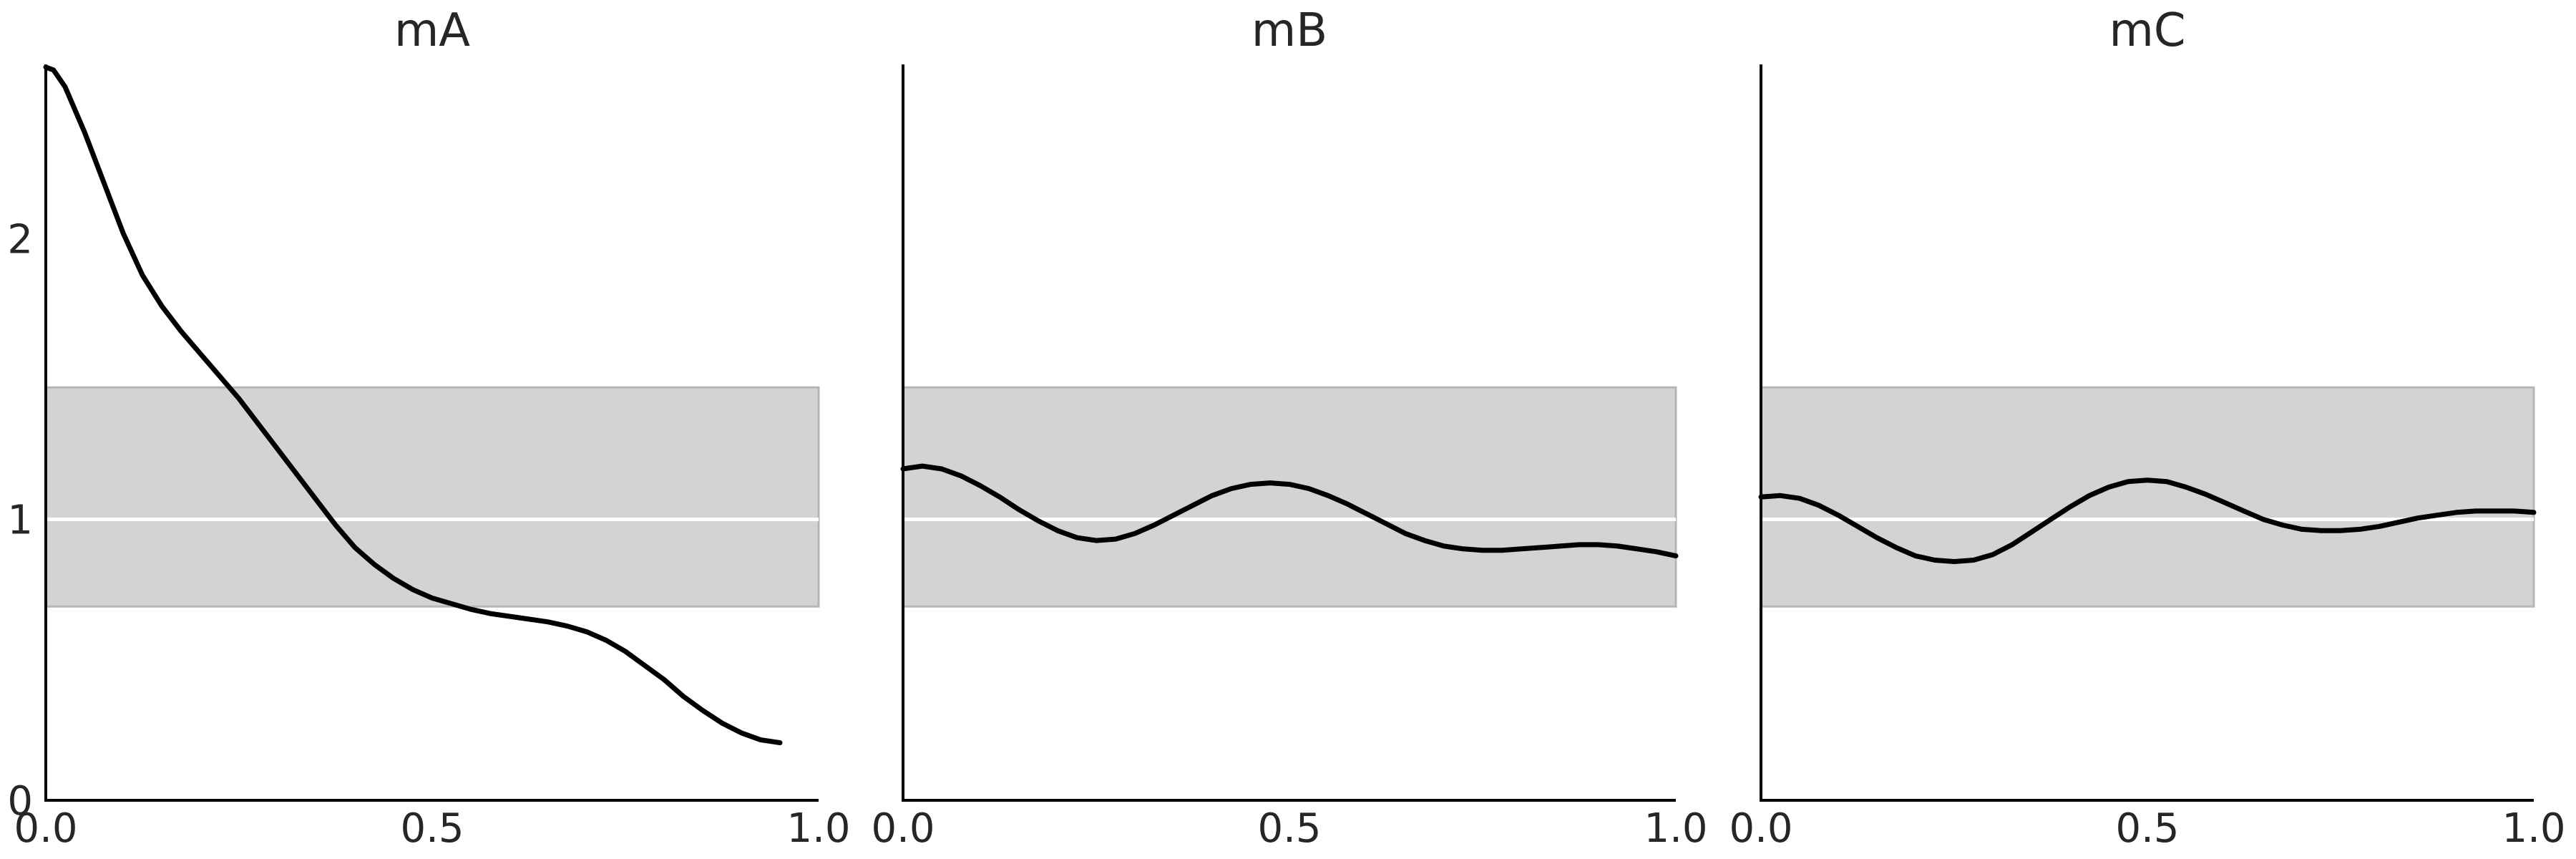 This screenshot has width=2576, height=859. I want to click on x-tick-label-0-1: 0.5, so click(432, 828).